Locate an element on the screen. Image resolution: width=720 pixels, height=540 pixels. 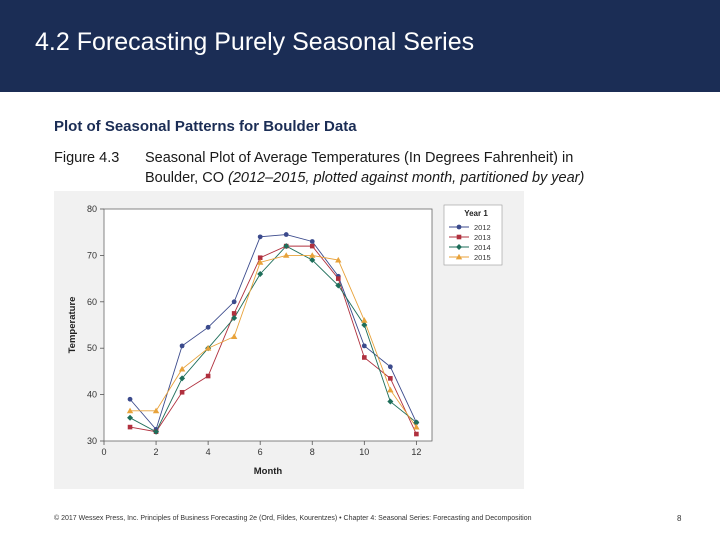
series-line-2015 is located at coordinates (273, 341).